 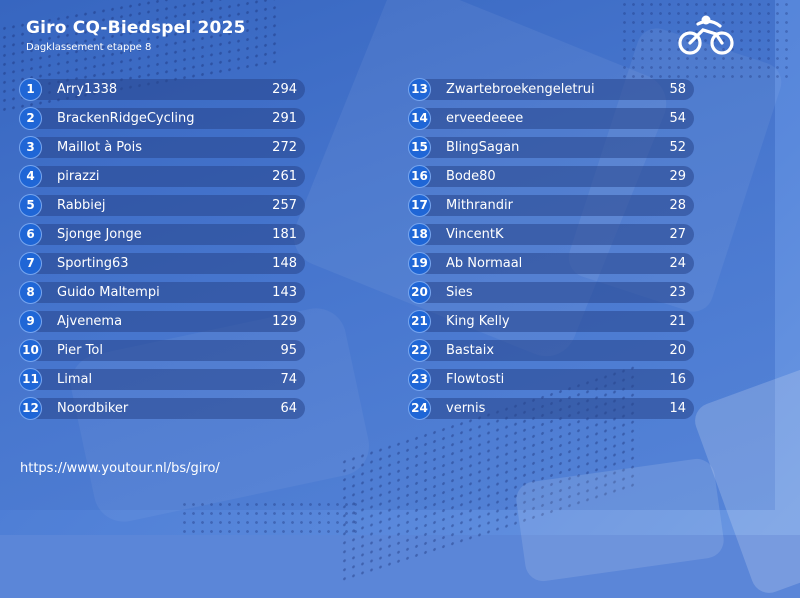 I want to click on rank-badge: 6, so click(x=30, y=234).